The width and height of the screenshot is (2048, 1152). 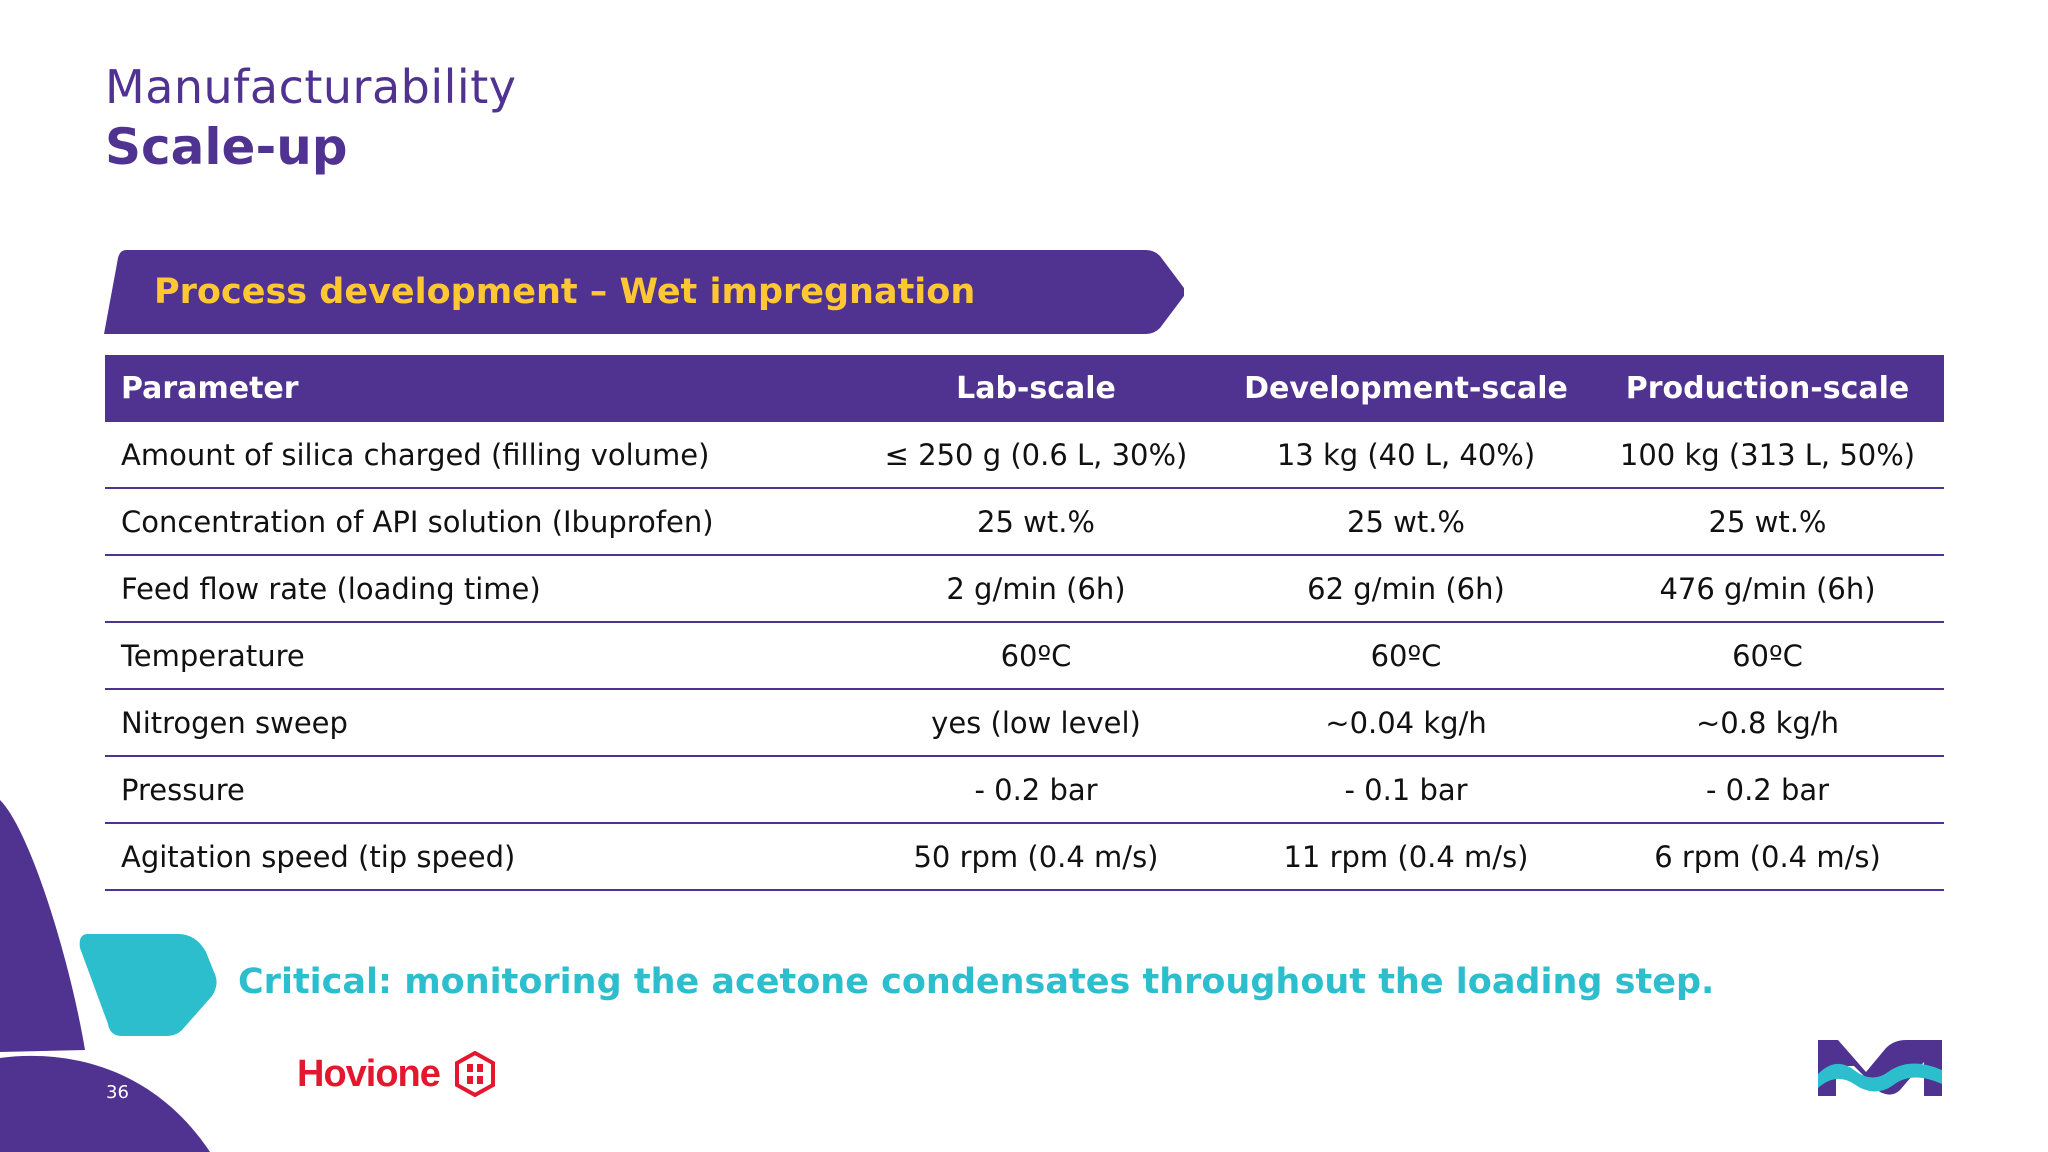 I want to click on header-parameter: Parameter, so click(x=210, y=388).